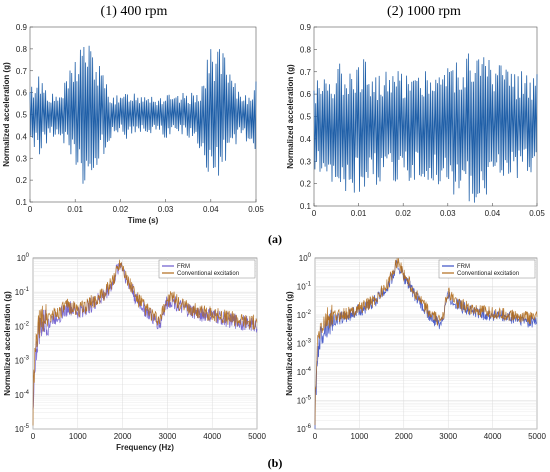 The image size is (550, 472). I want to click on x-tick-label: 0.03, so click(166, 209).